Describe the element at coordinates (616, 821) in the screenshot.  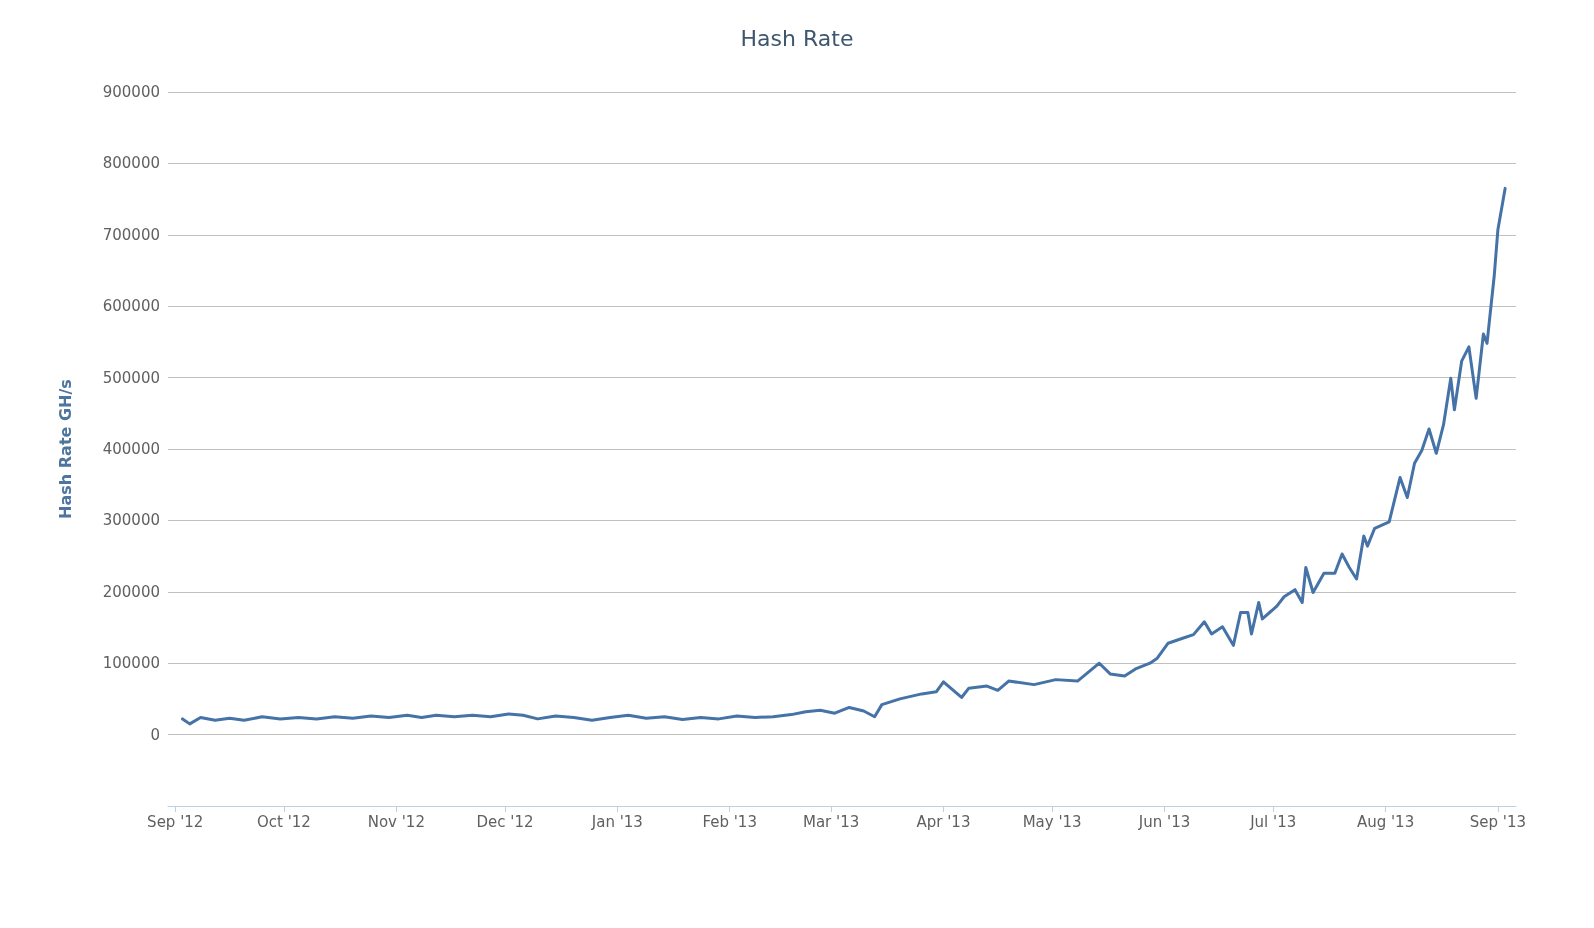
I see `x-tick-label: Jan '13` at that location.